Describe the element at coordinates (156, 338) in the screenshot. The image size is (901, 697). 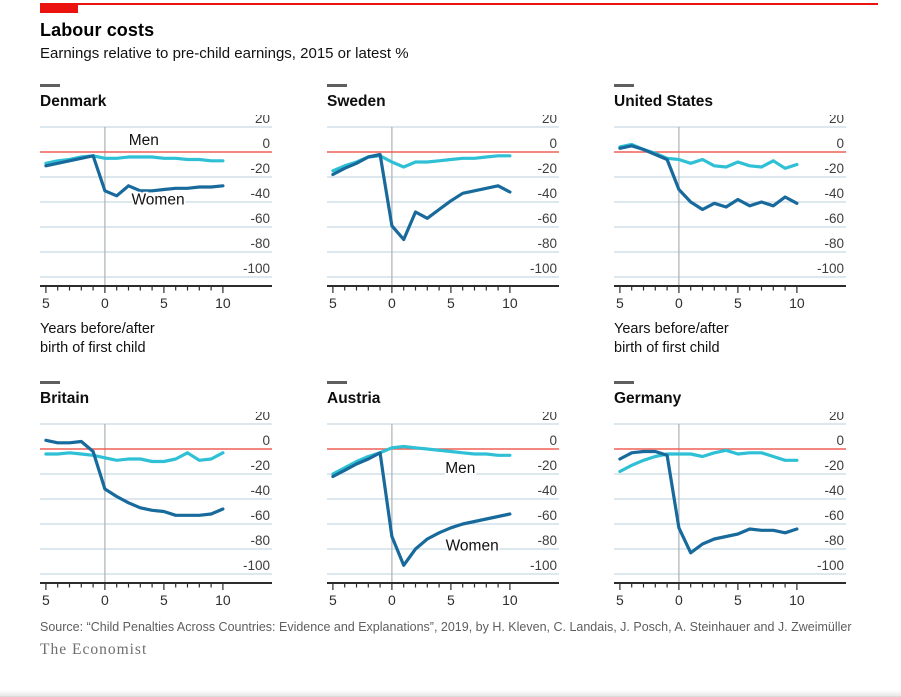
I see `x-axis-caption: Years before/after birth of first child` at that location.